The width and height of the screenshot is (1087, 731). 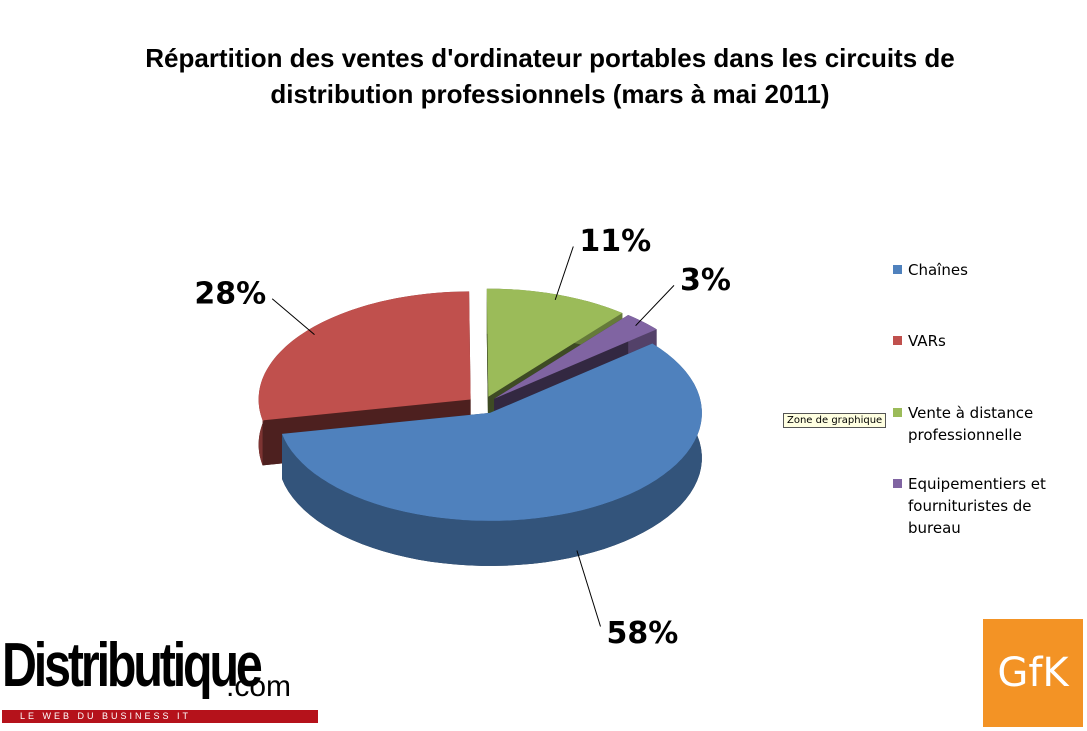 I want to click on legend-item: Vente à distance professionnelle, so click(x=978, y=424).